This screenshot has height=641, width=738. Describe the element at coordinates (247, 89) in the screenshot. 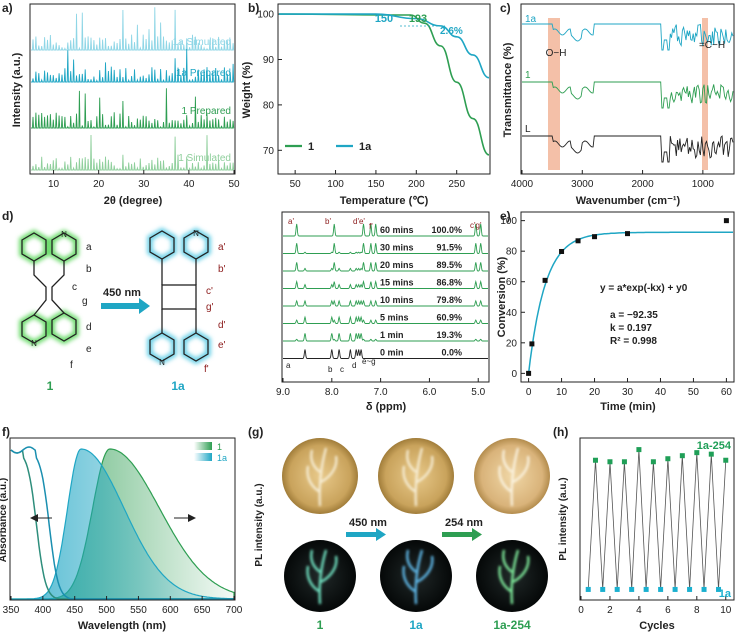

I see `panel-b-ylabel: Weight (%)` at that location.